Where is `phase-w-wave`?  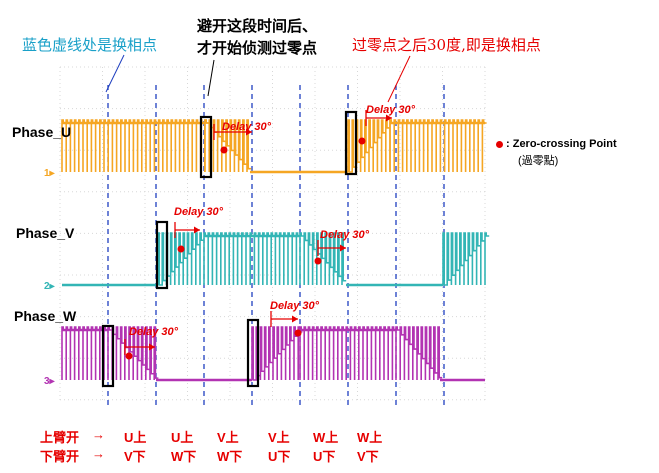
phase-w-wave is located at coordinates (273, 354).